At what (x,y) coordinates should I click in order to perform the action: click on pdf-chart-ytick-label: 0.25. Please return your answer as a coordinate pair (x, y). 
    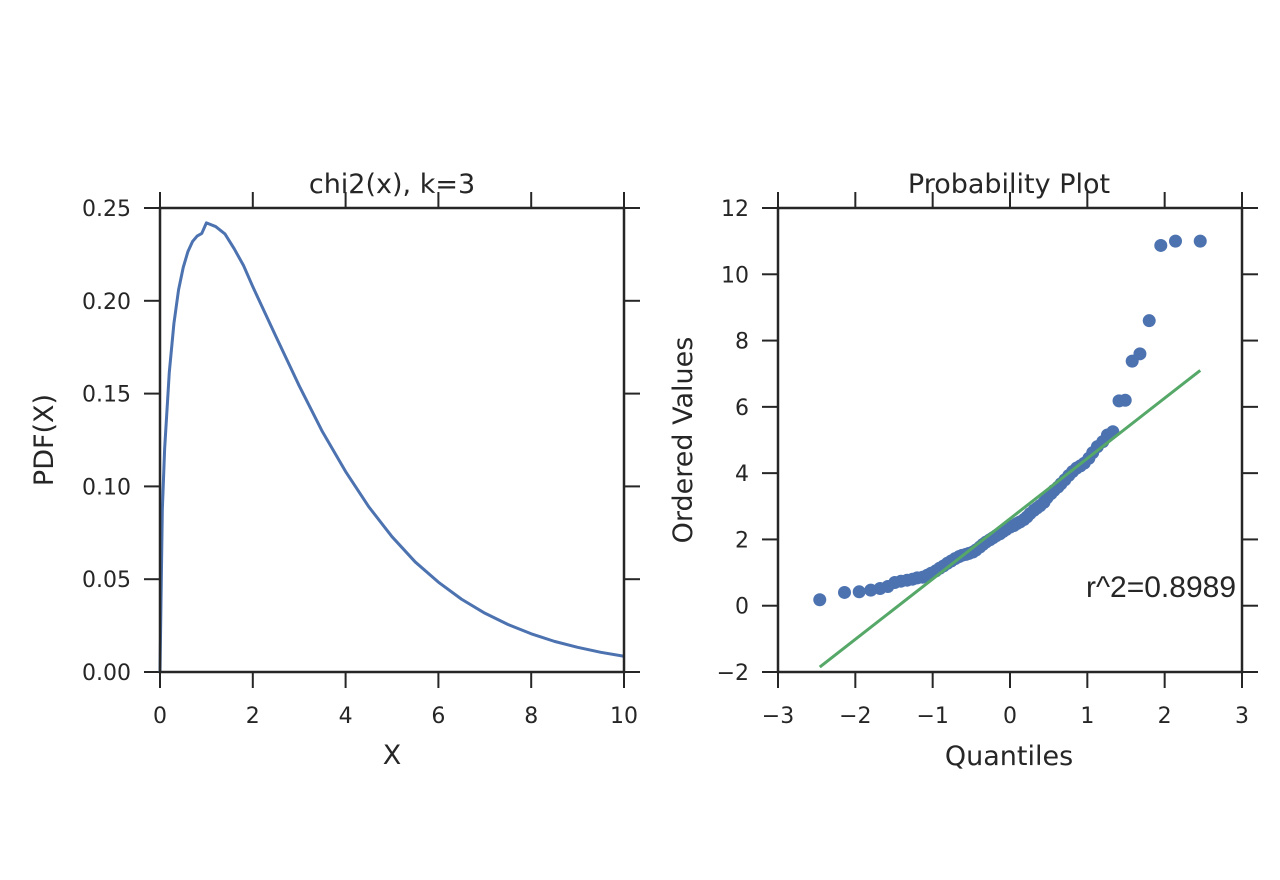
    Looking at the image, I should click on (106, 209).